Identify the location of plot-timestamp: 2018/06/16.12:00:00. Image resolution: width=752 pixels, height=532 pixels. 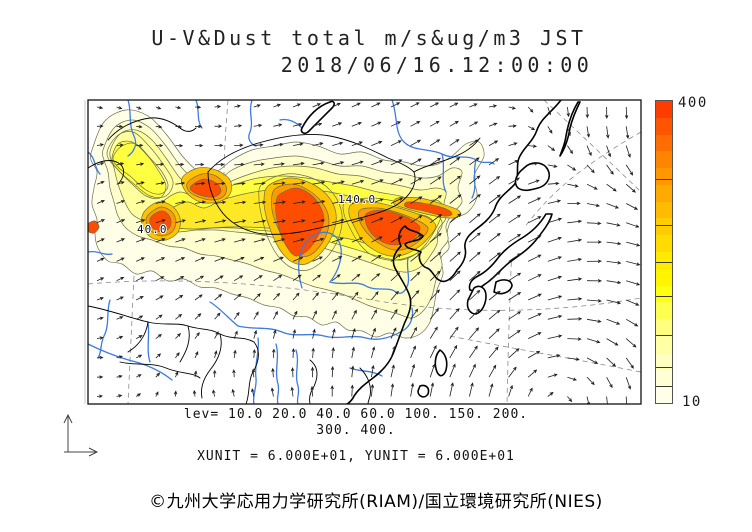
(437, 65).